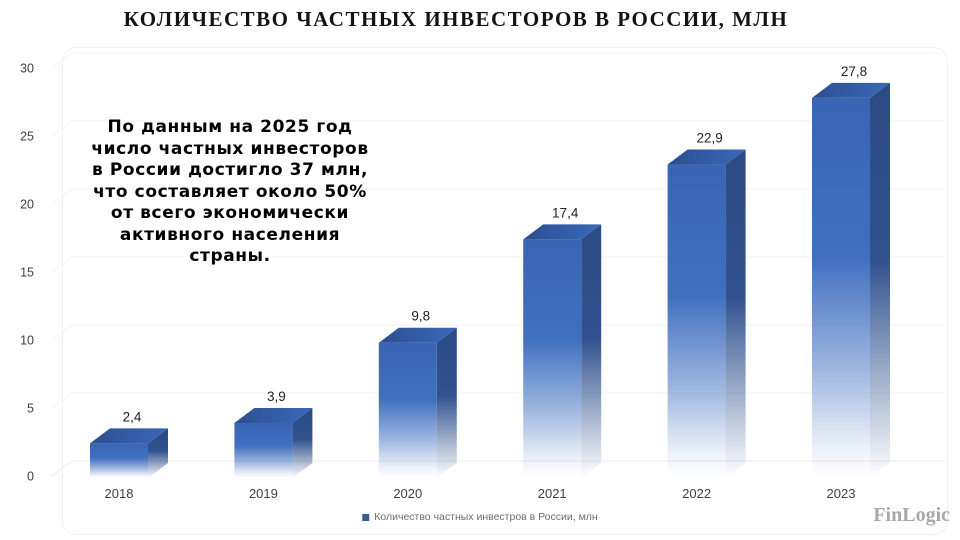  What do you see at coordinates (276, 396) in the screenshot?
I see `bar-value-label: 3,9` at bounding box center [276, 396].